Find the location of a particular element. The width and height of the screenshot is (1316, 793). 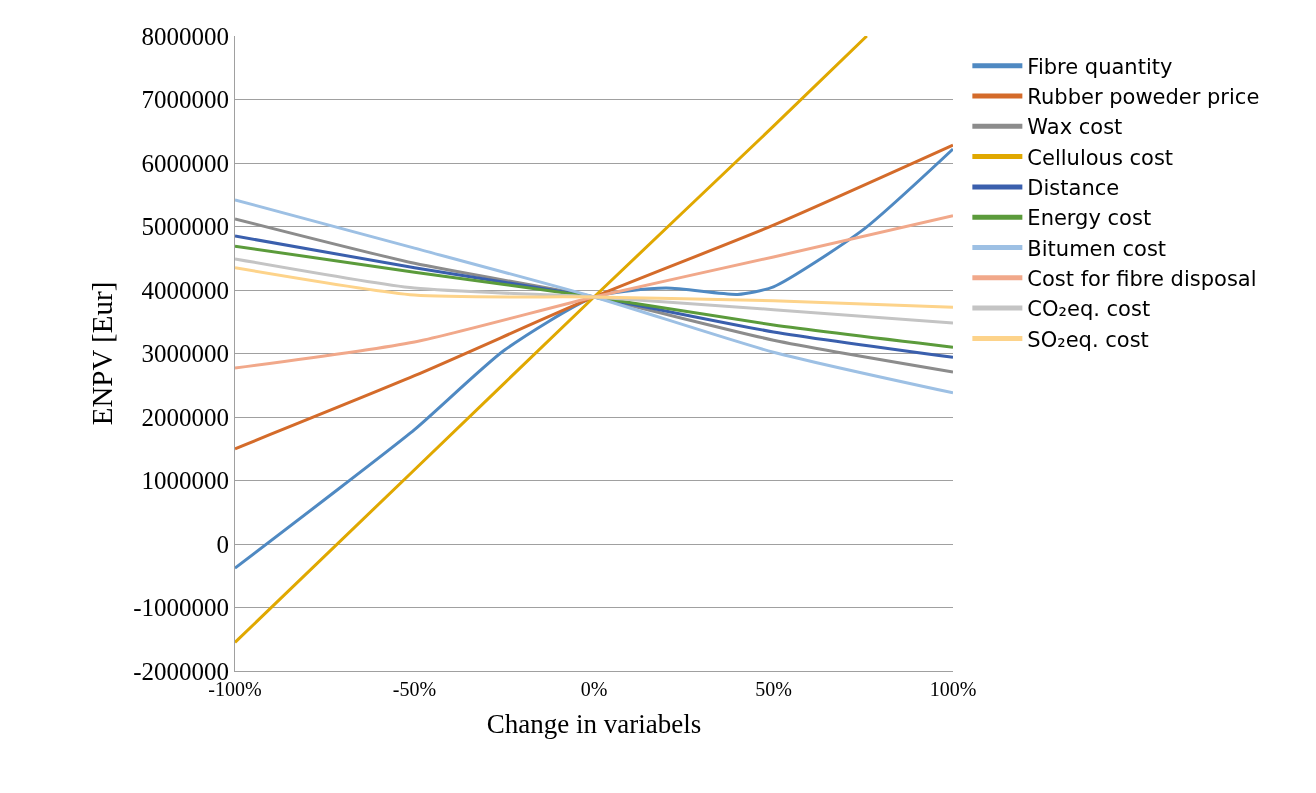

y-tick-label: 6000000 is located at coordinates (185, 163).